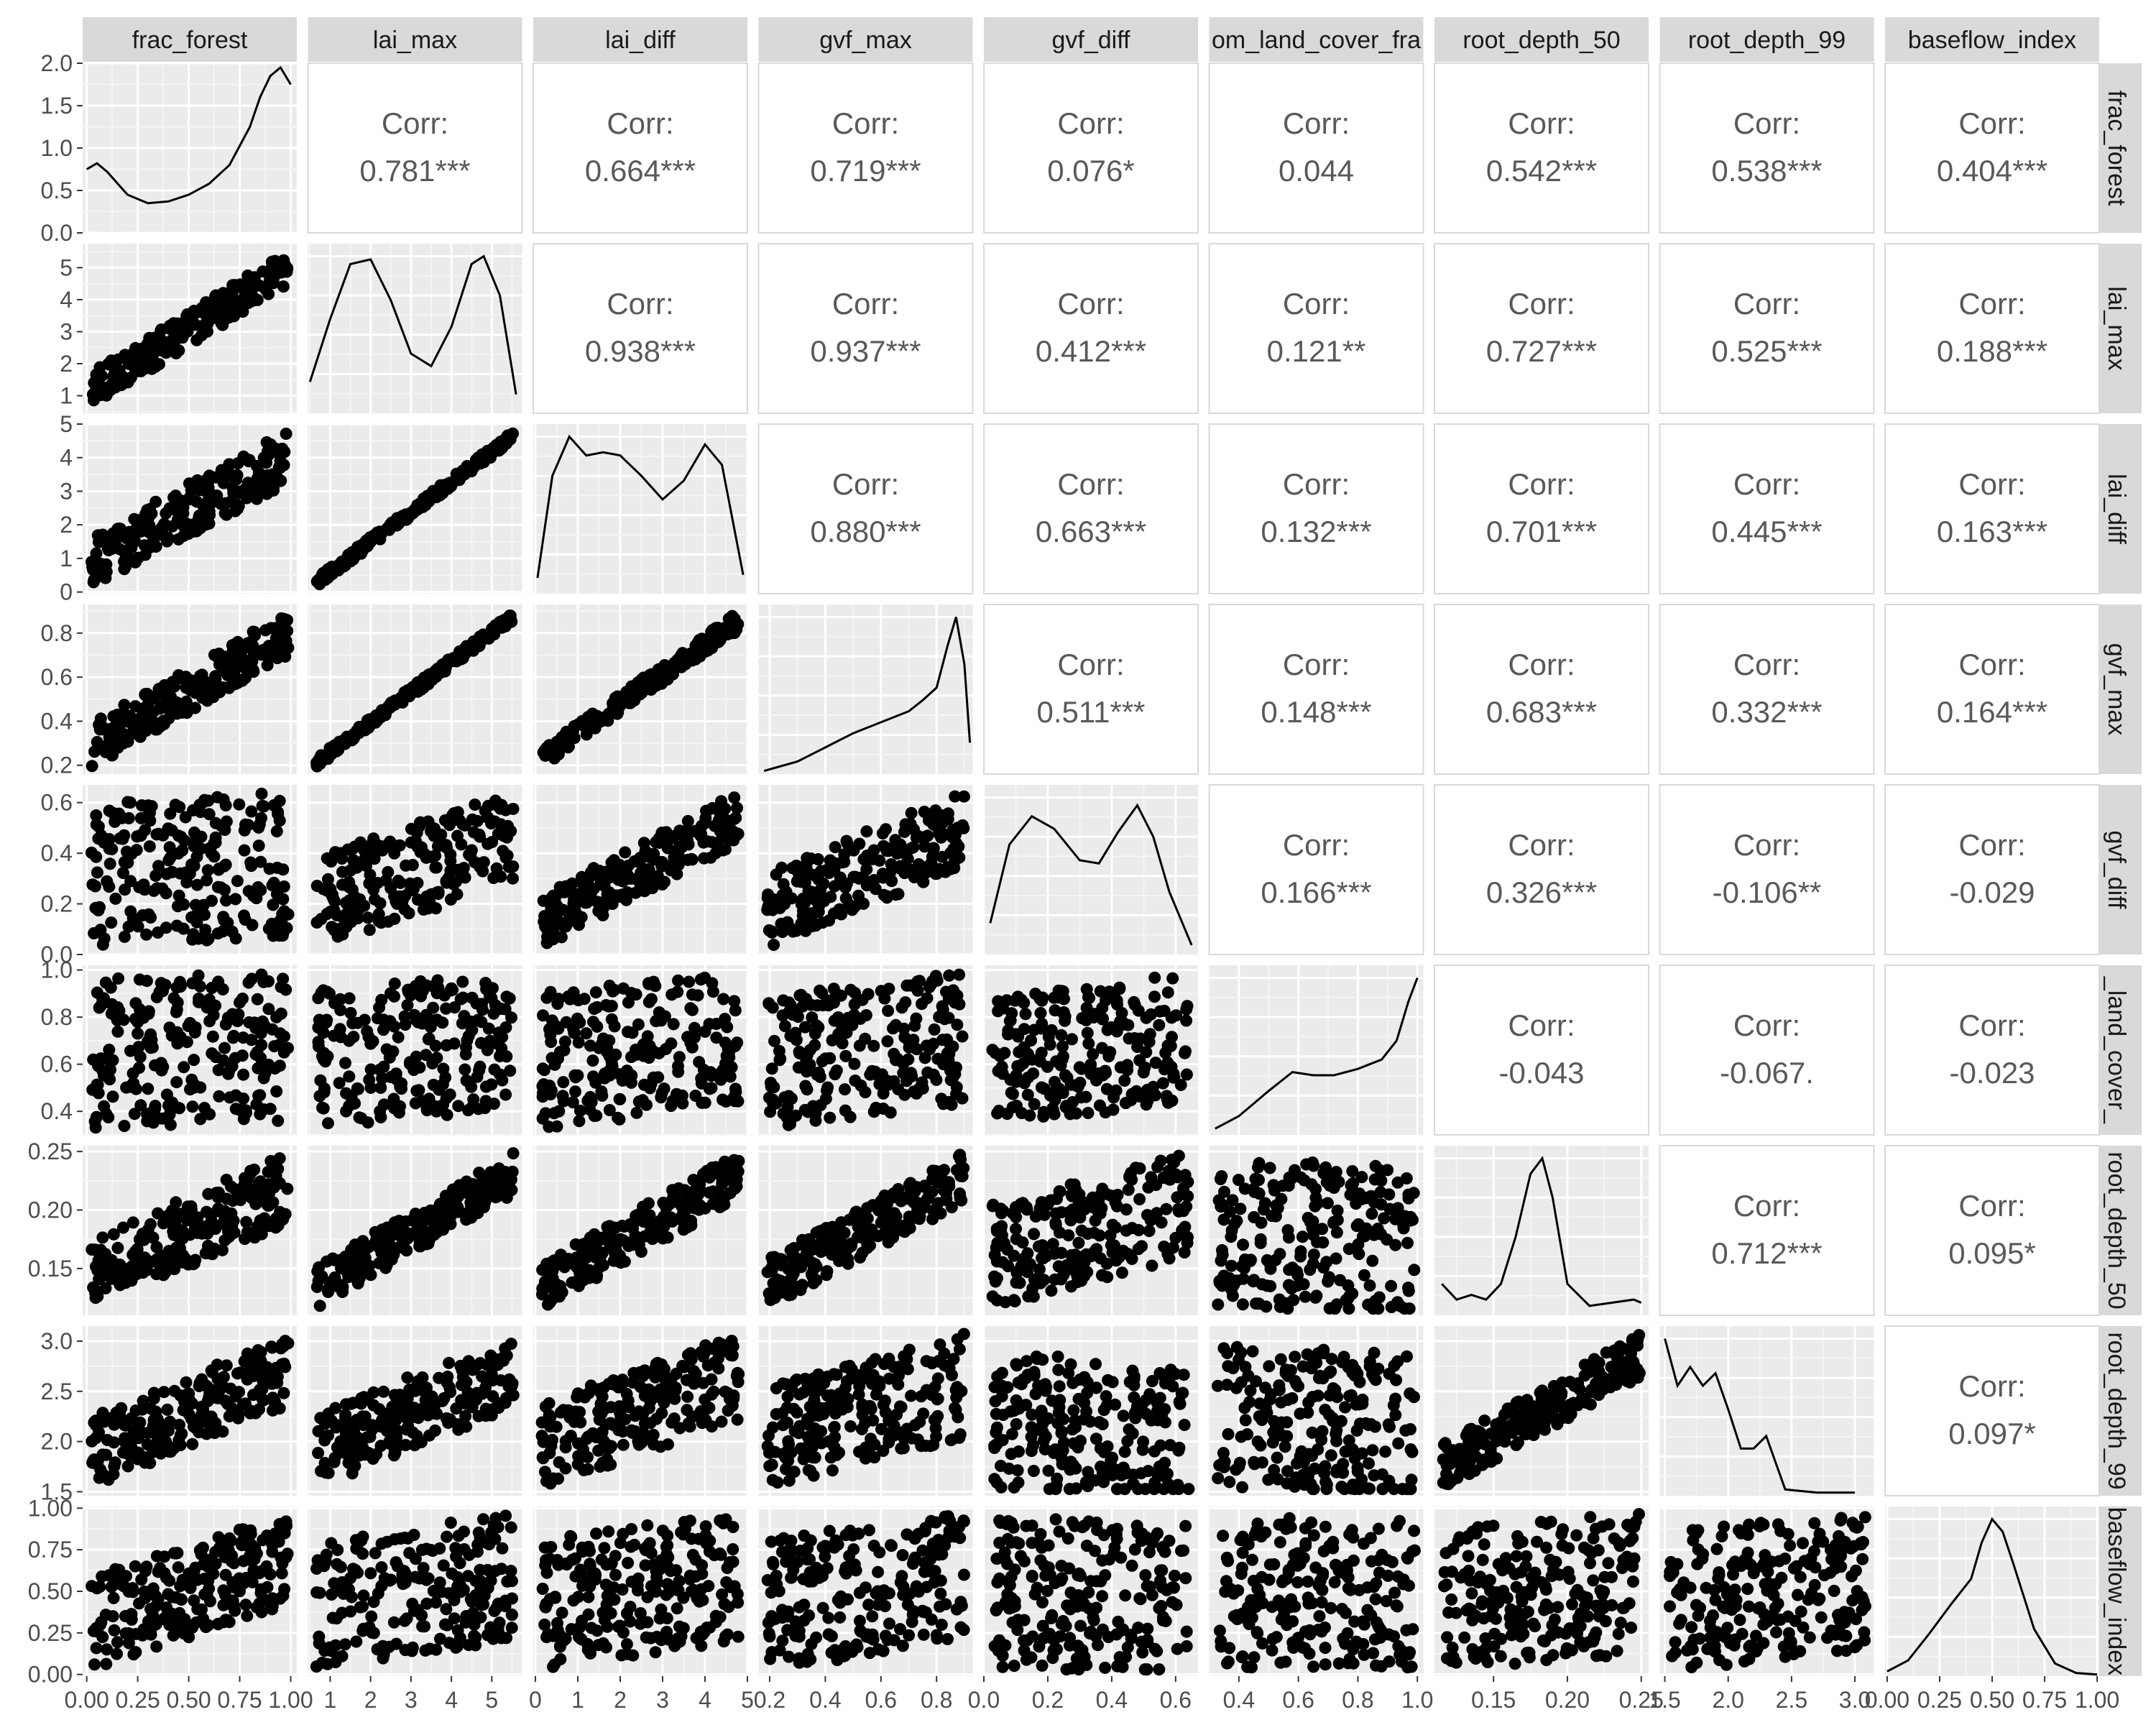 The width and height of the screenshot is (2156, 1725). What do you see at coordinates (2116, 509) in the screenshot?
I see `row-strip-label: lai_diff` at bounding box center [2116, 509].